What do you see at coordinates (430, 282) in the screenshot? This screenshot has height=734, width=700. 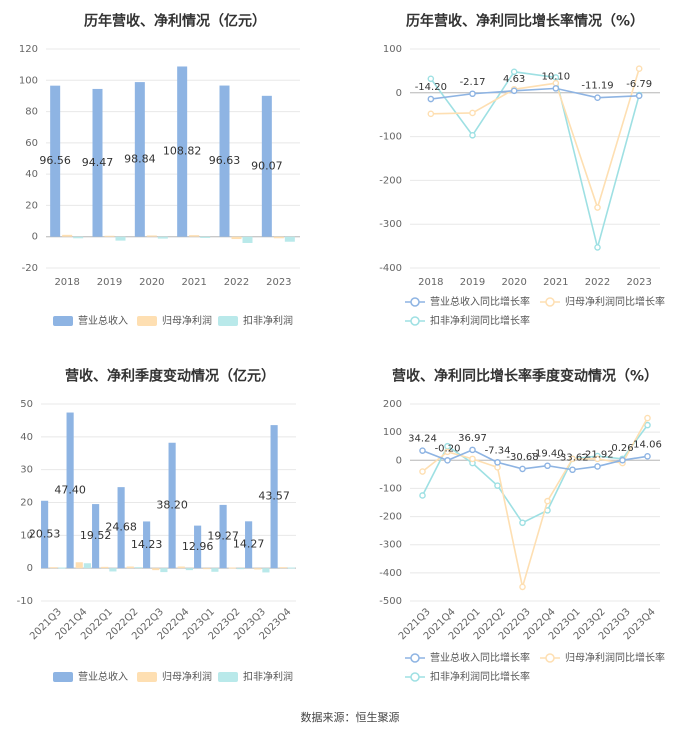 I see `x-tick-label-1: 2018` at bounding box center [430, 282].